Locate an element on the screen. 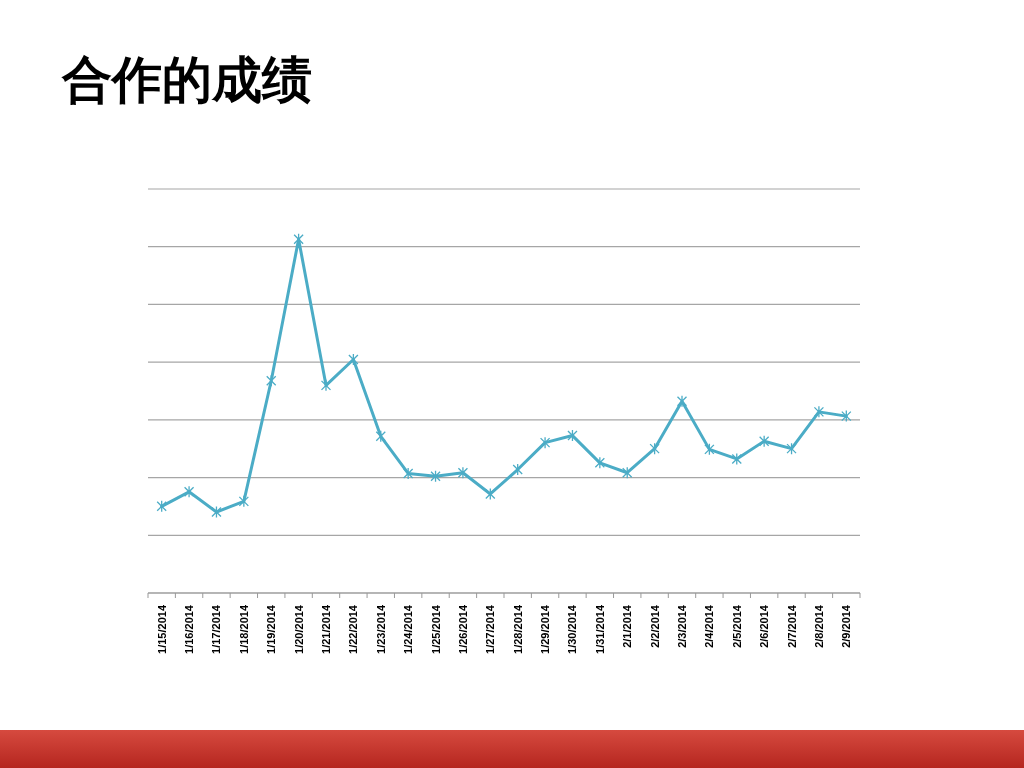 The height and width of the screenshot is (768, 1024). x-tick-label: 1/29/2014 is located at coordinates (545, 629).